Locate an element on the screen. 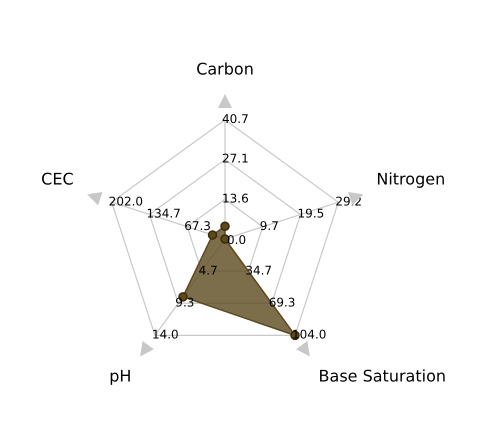 This screenshot has height=431, width=490. text: 9.7 is located at coordinates (269, 225).